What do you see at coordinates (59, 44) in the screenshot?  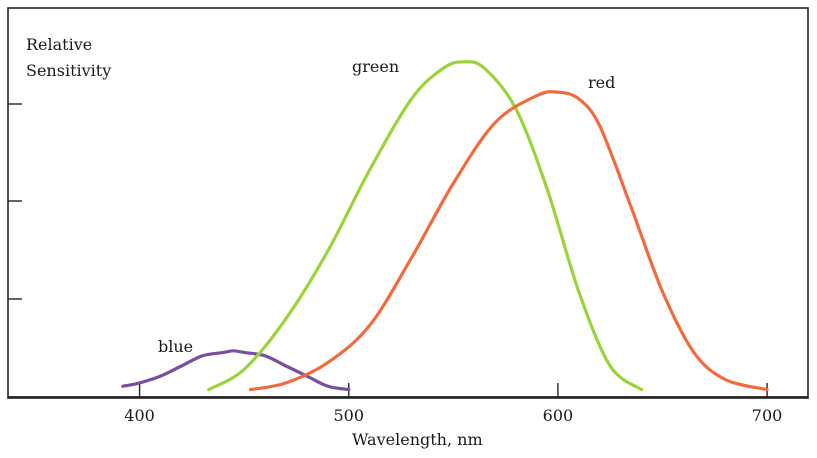 I see `y-axis-label-line1: Relative` at bounding box center [59, 44].